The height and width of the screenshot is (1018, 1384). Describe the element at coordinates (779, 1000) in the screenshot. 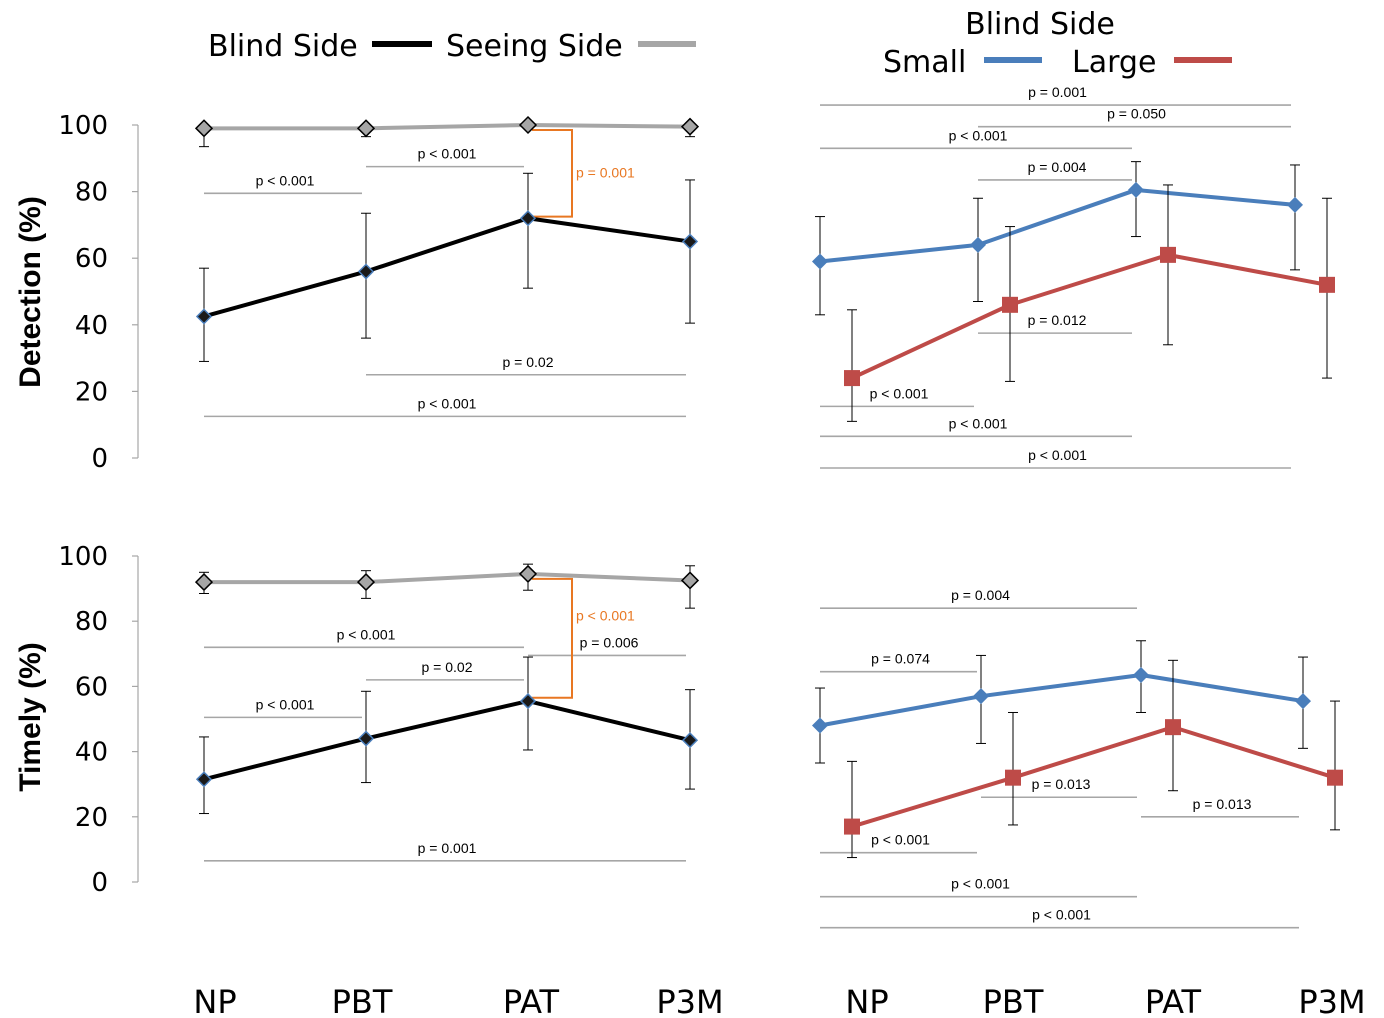

I see `x-labels-layer: NP PBT PAT P3M NP PBT PAT P3M` at that location.